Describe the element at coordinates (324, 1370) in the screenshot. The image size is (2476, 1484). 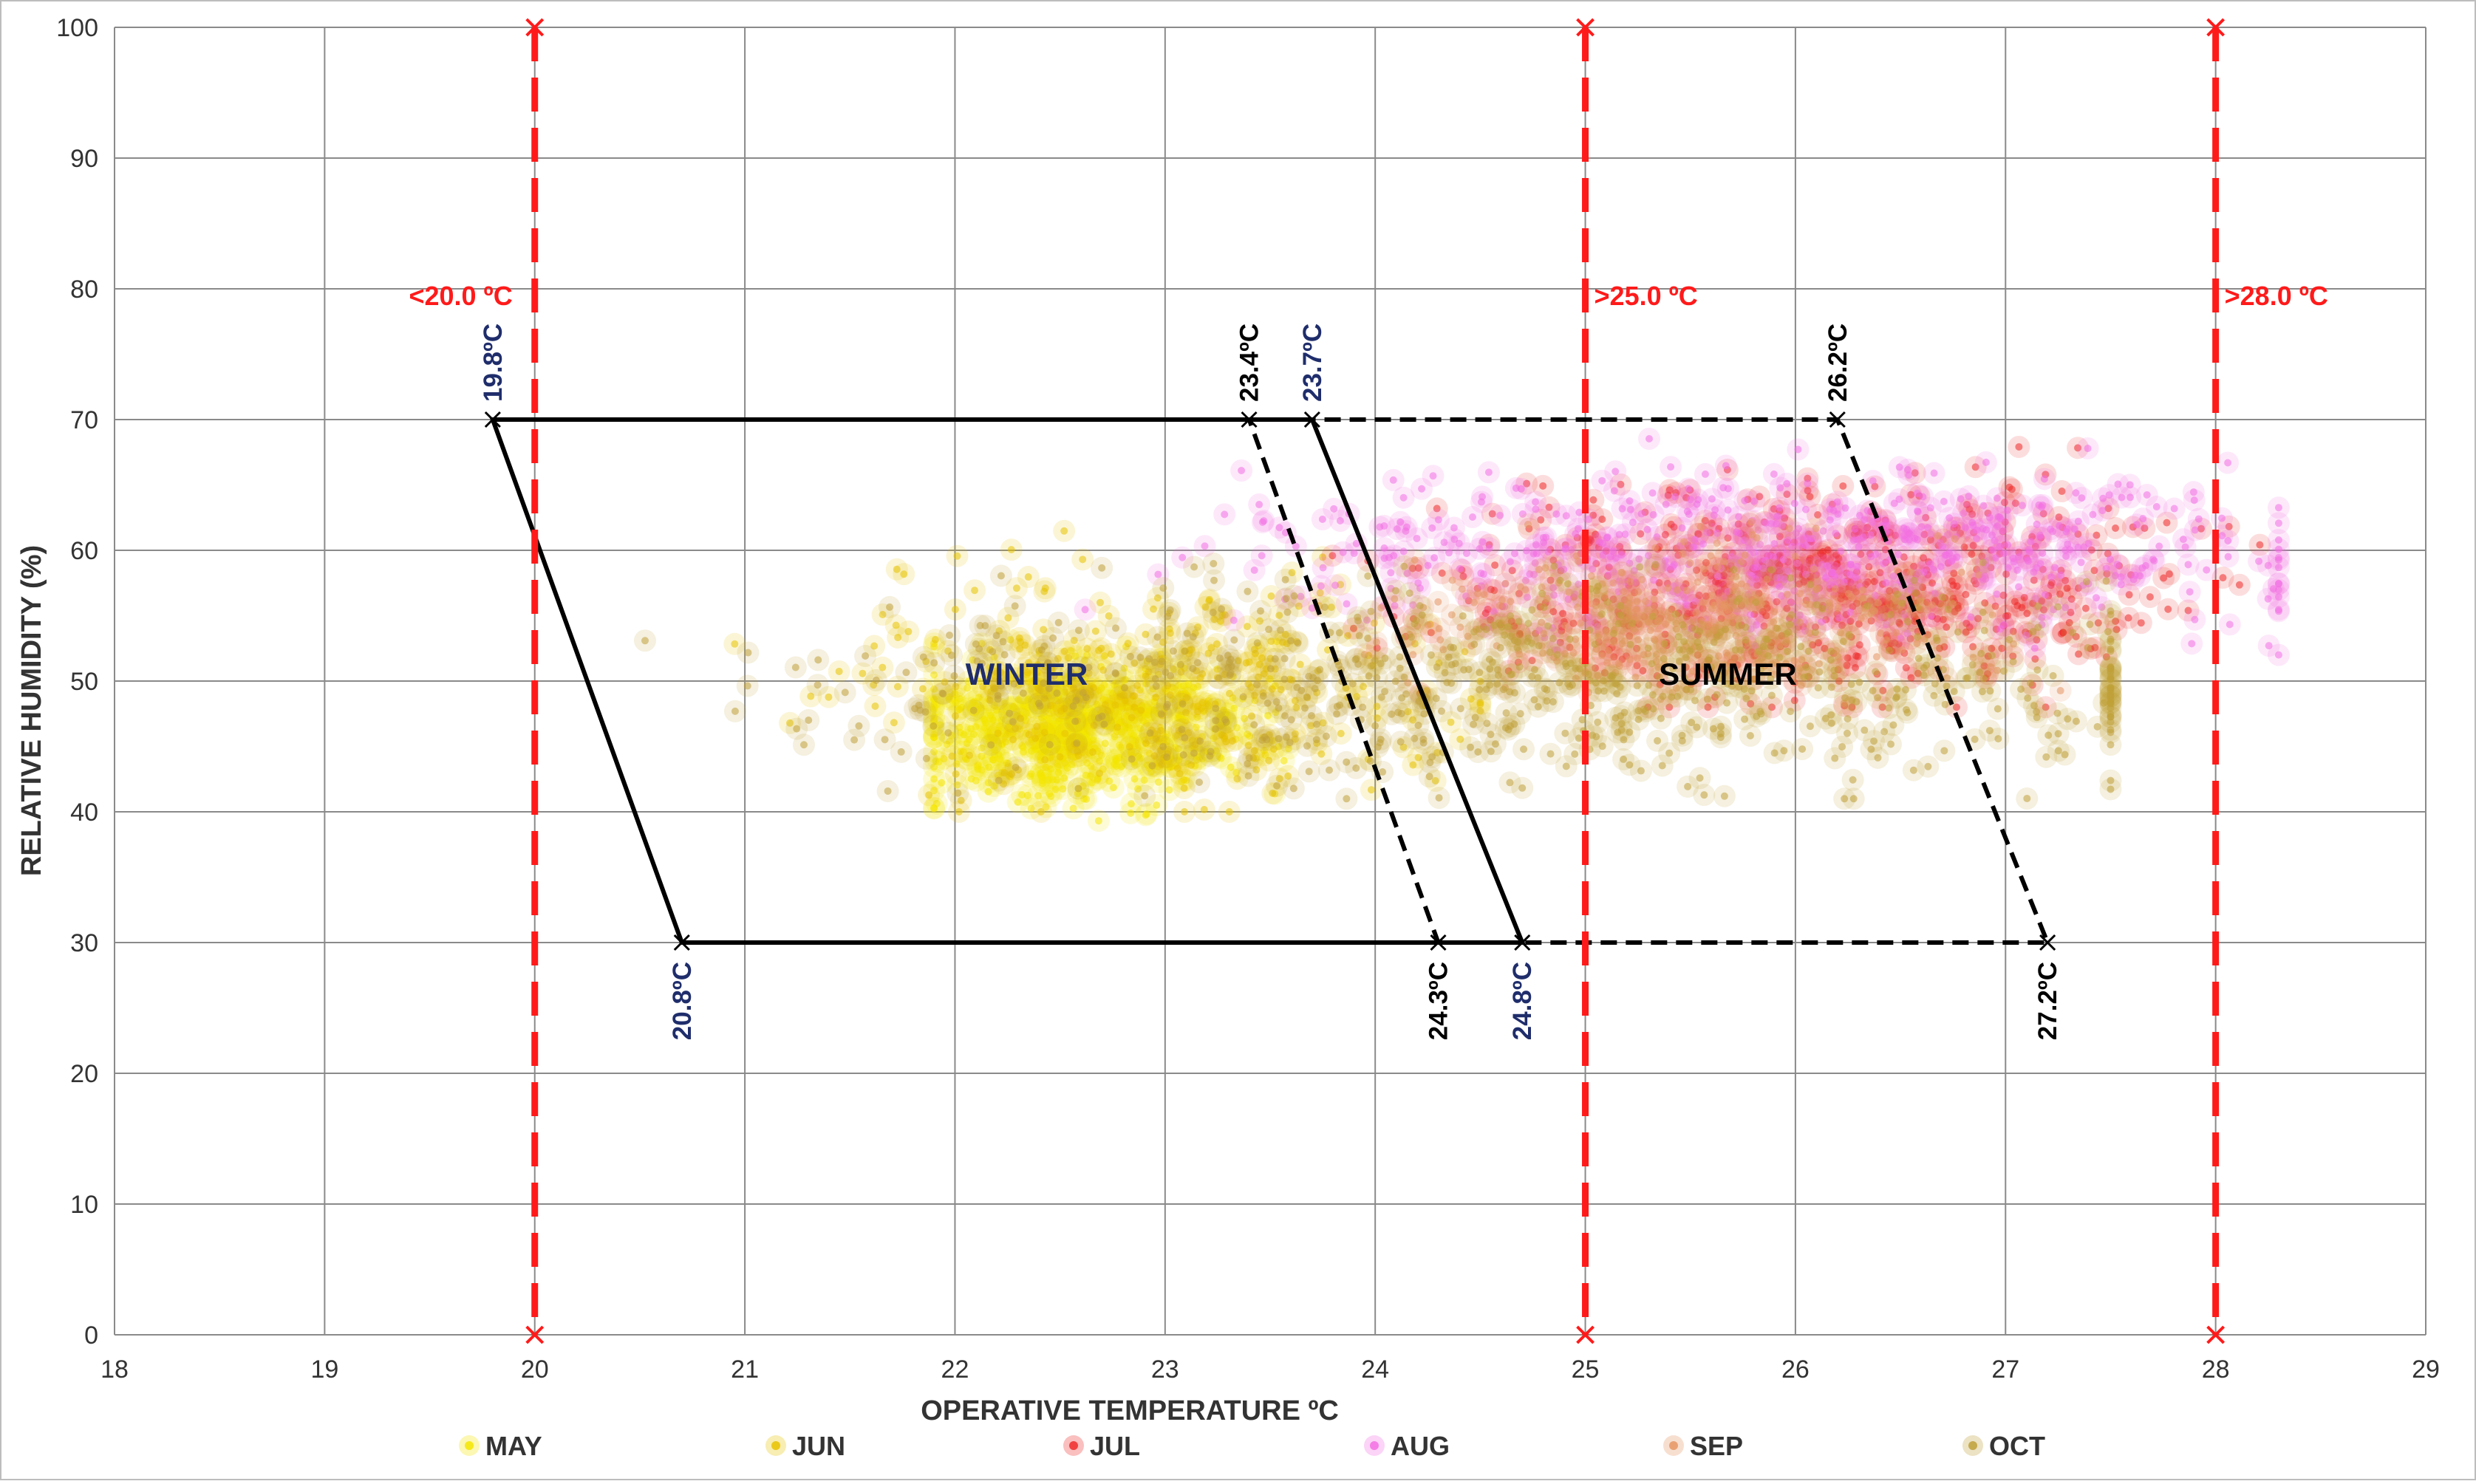
I see `x-tick-label: 19` at that location.